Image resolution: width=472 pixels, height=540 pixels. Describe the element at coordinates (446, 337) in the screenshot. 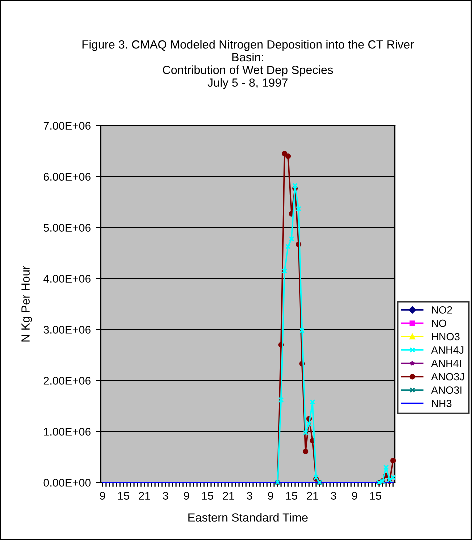

I see `legend-label: HNO3` at that location.